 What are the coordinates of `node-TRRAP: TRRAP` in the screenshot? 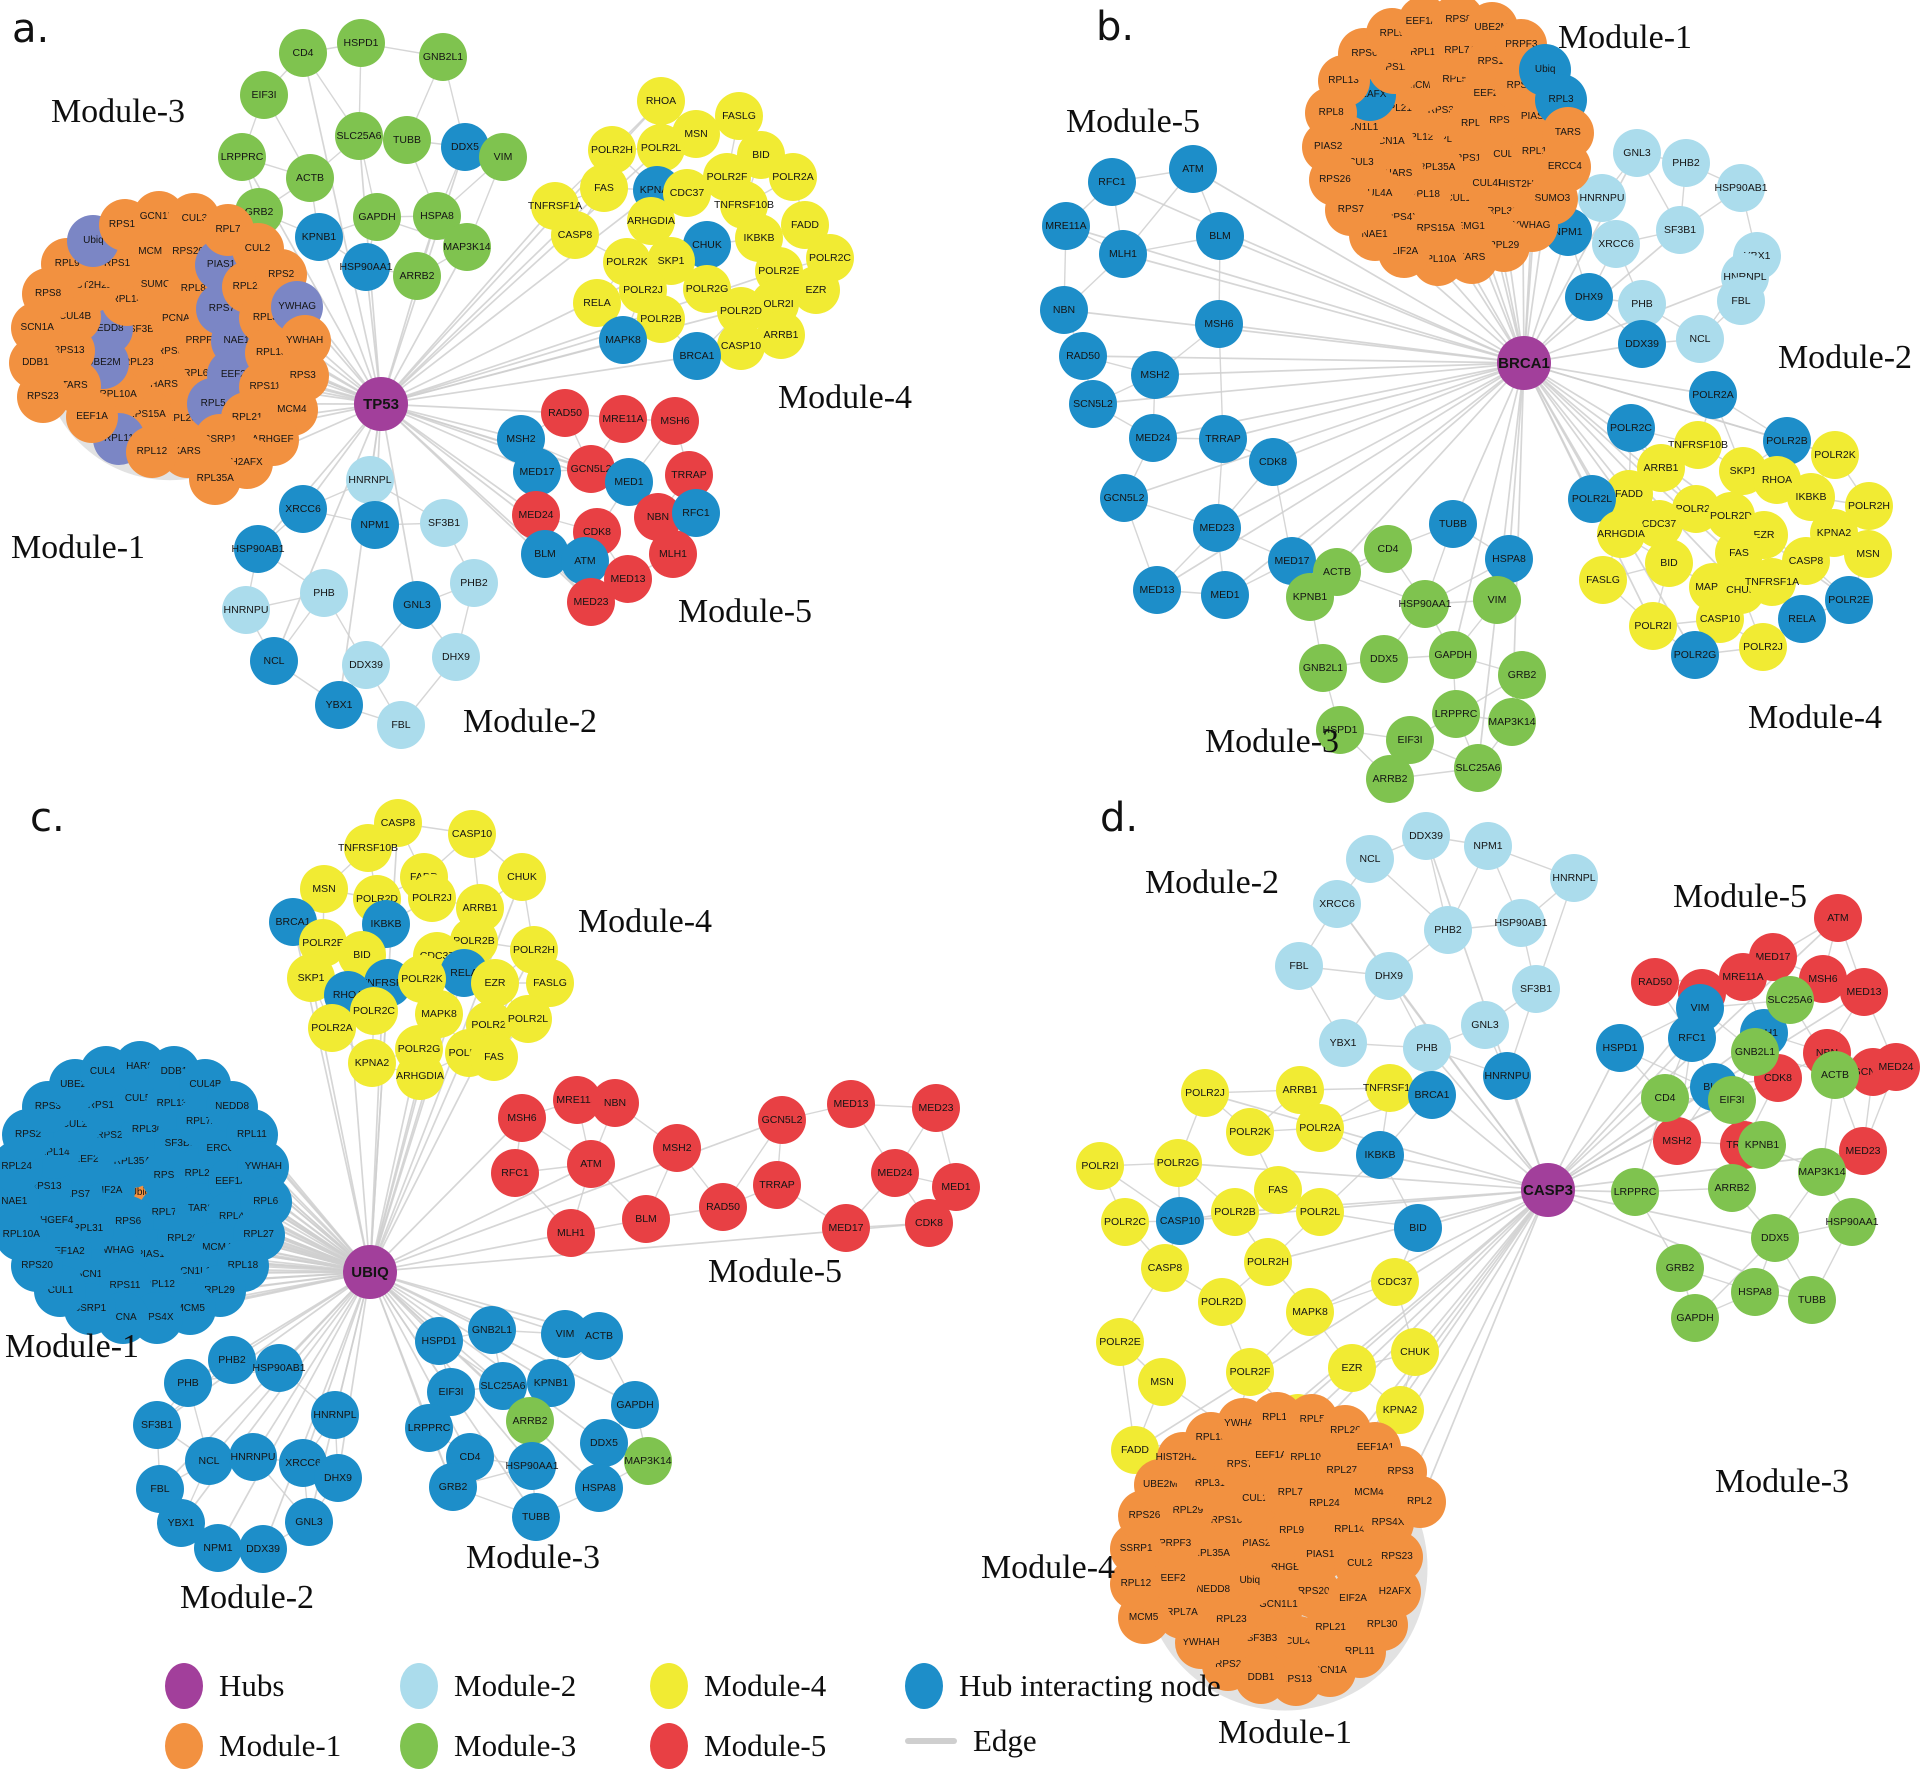 It's located at (1223, 439).